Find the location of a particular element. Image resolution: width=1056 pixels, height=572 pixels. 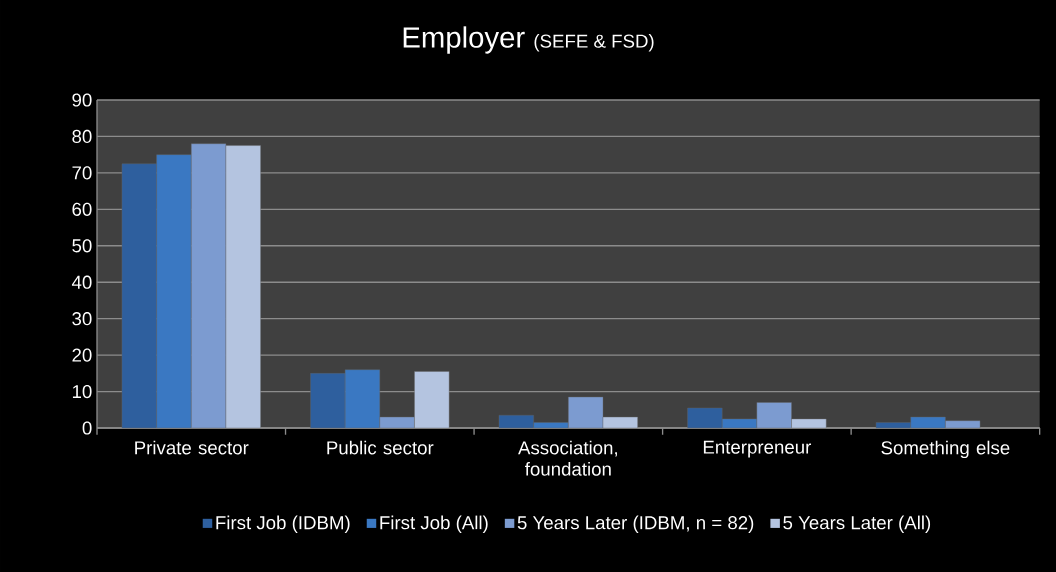

chart-subtitle: (SEFE & FSD) is located at coordinates (594, 43).